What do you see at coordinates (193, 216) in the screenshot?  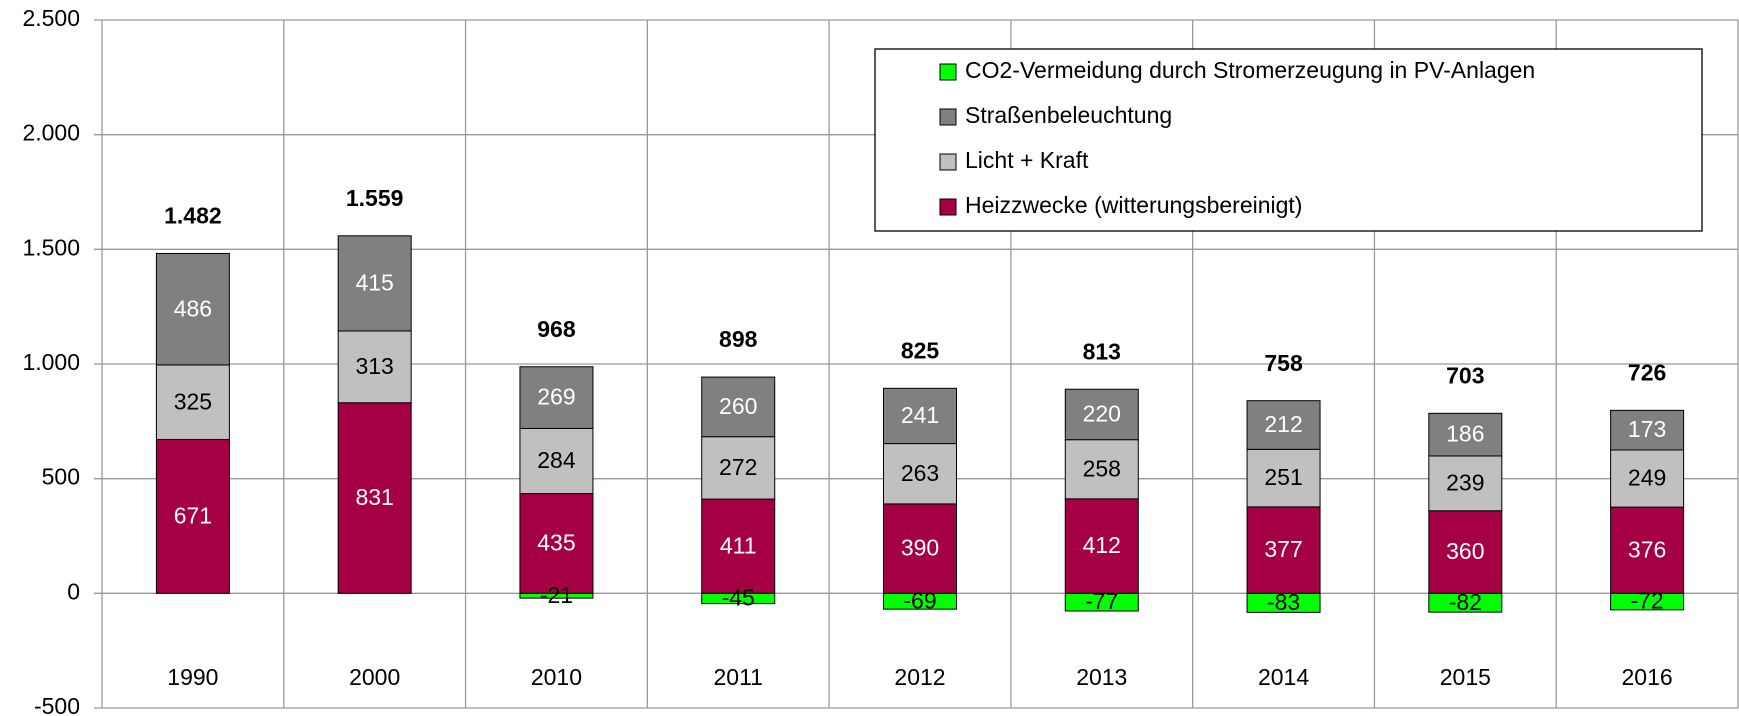 I see `total-label: 1.482` at bounding box center [193, 216].